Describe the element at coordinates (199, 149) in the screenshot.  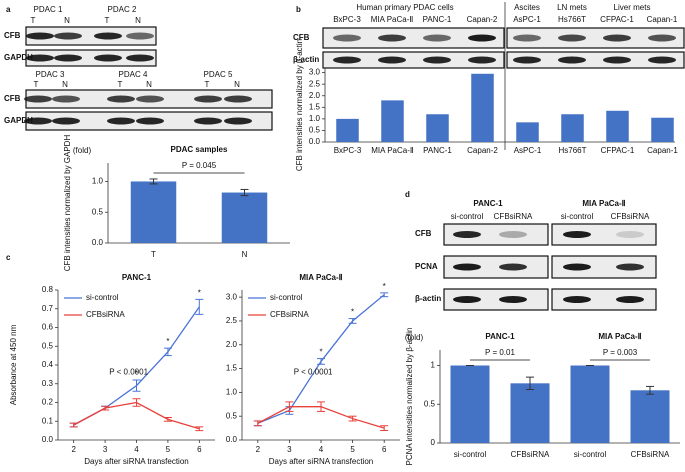
I see `chart-title: PDAC samples` at that location.